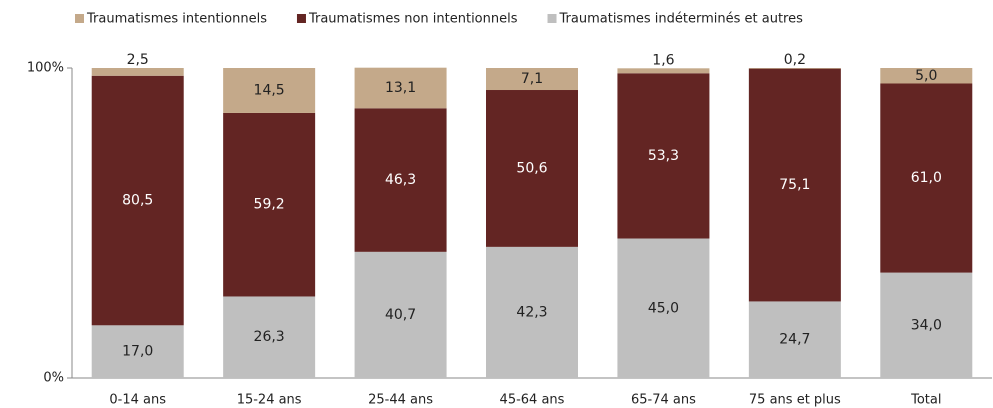 This screenshot has width=993, height=408. What do you see at coordinates (925, 400) in the screenshot?
I see `x-tick-label: Total` at bounding box center [925, 400].